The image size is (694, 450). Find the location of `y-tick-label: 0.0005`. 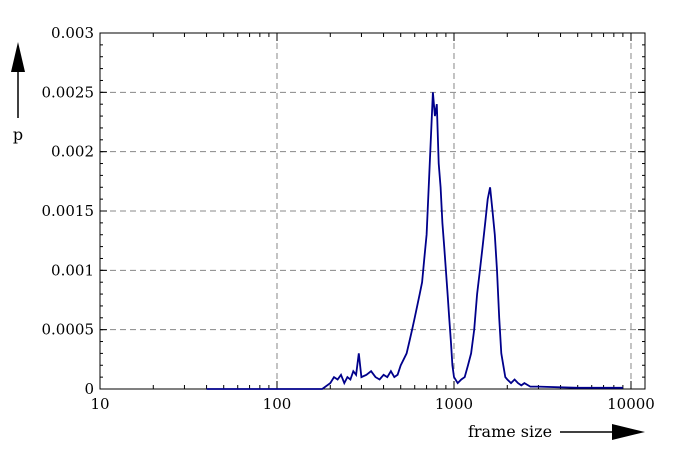

y-tick-label: 0.0005 is located at coordinates (68, 330).